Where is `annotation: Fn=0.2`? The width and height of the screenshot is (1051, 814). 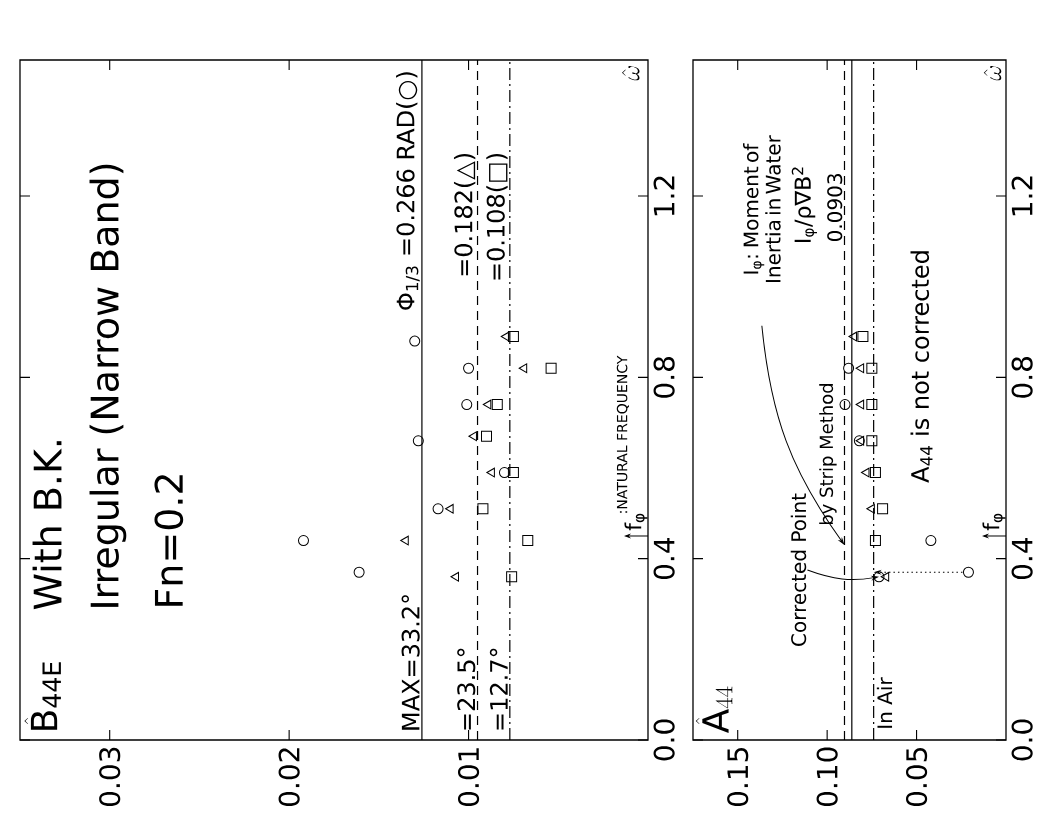
annotation: Fn=0.2 is located at coordinates (169, 540).